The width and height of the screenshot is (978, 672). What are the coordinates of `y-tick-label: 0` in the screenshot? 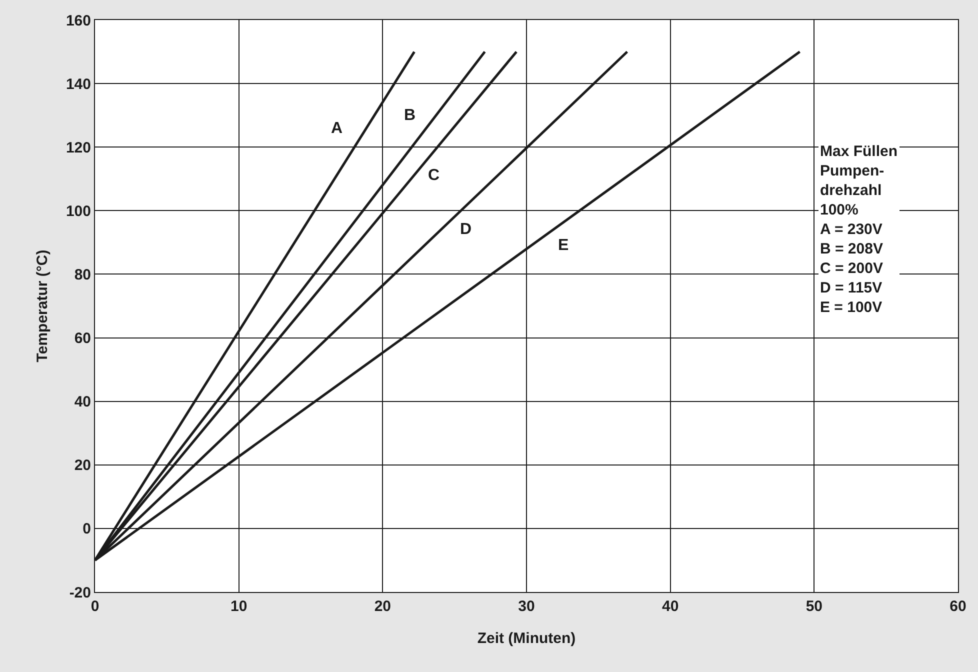 It's located at (86, 529).